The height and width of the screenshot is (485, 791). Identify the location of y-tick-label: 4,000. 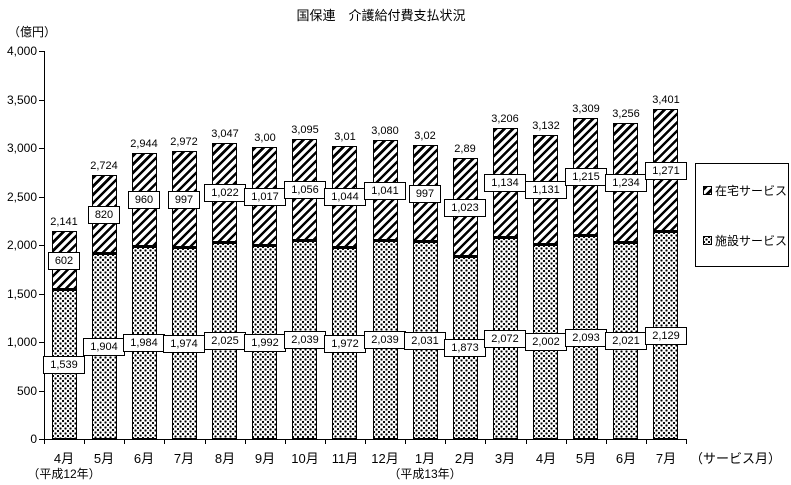
(21, 51).